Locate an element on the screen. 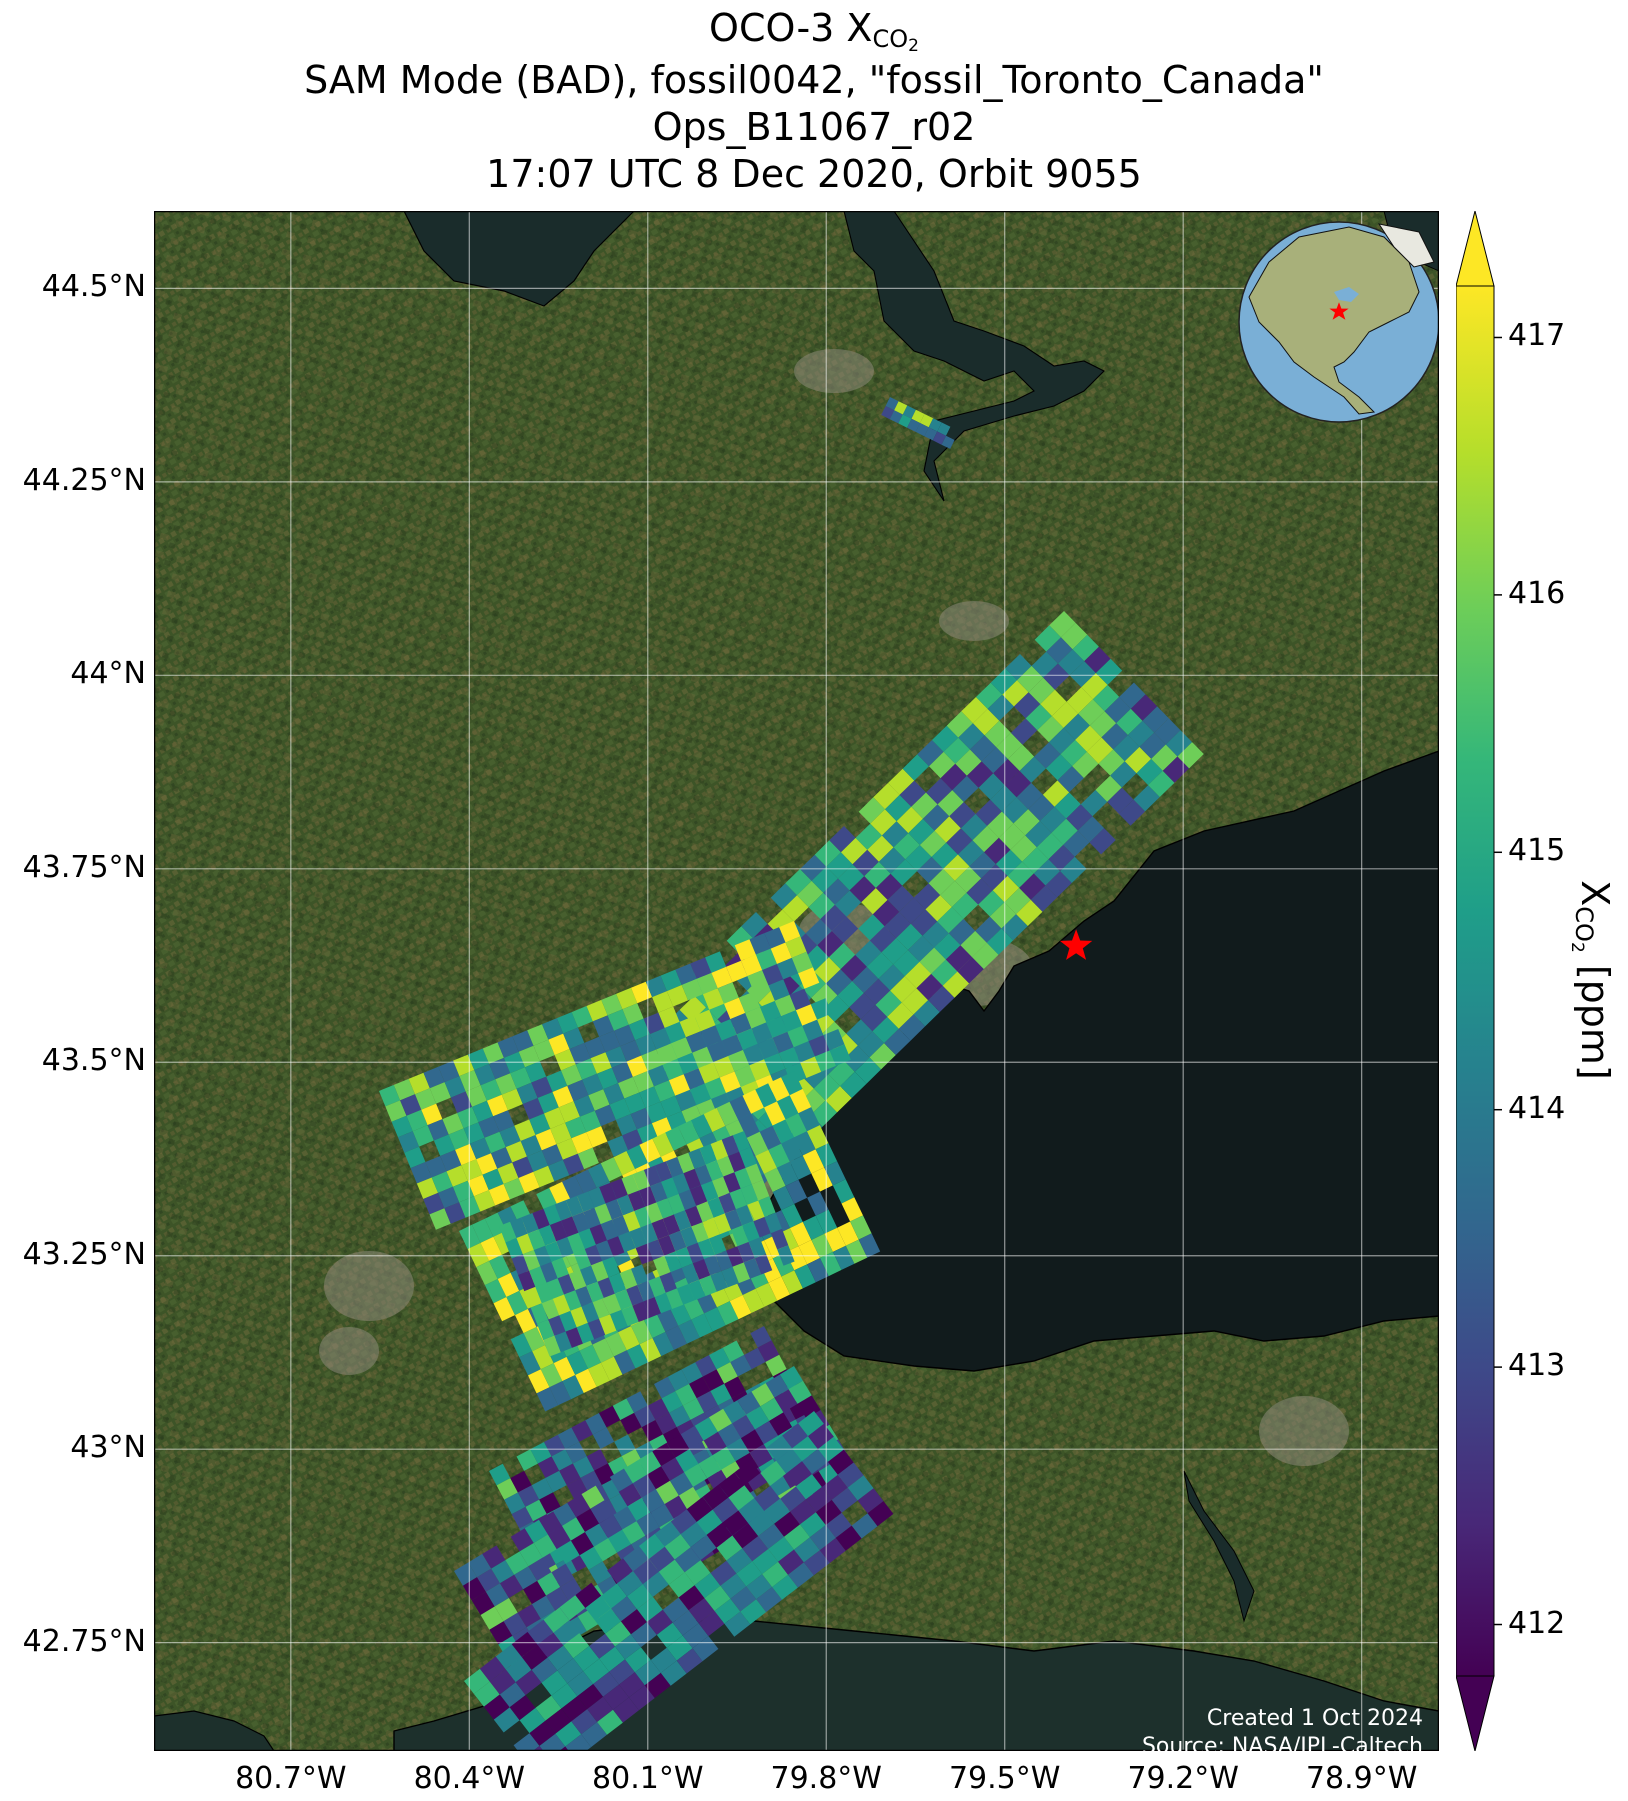 Image resolution: width=1628 pixels, height=1801 pixels. lat-tick-label: 42.75°N is located at coordinates (84, 1641).